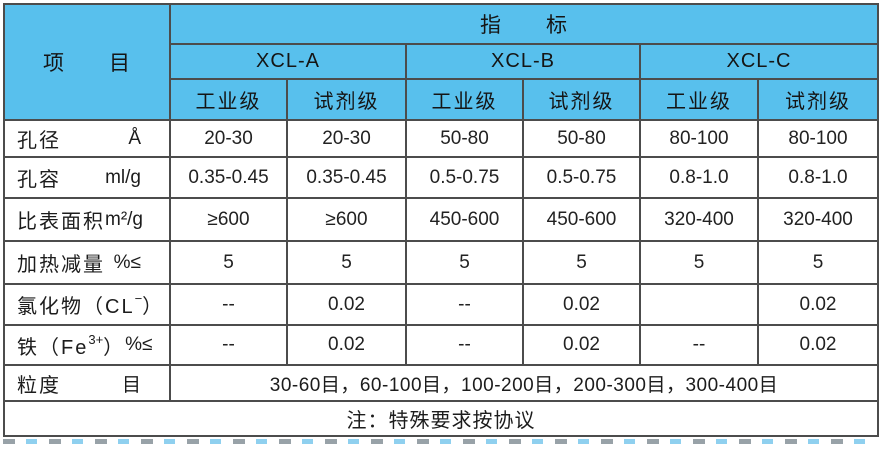  Describe the element at coordinates (76, 307) in the screenshot. I see `row-name: 氯化物（CL` at that location.